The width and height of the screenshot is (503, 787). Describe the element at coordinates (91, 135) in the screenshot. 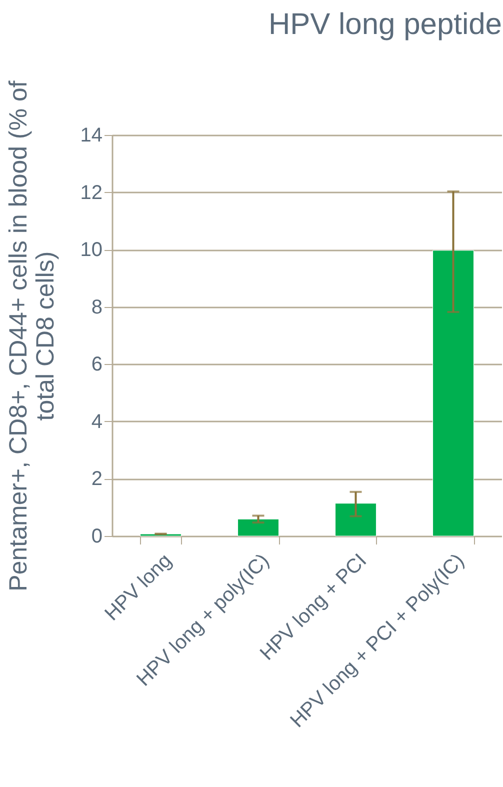

I see `y-tick-label: 14` at that location.